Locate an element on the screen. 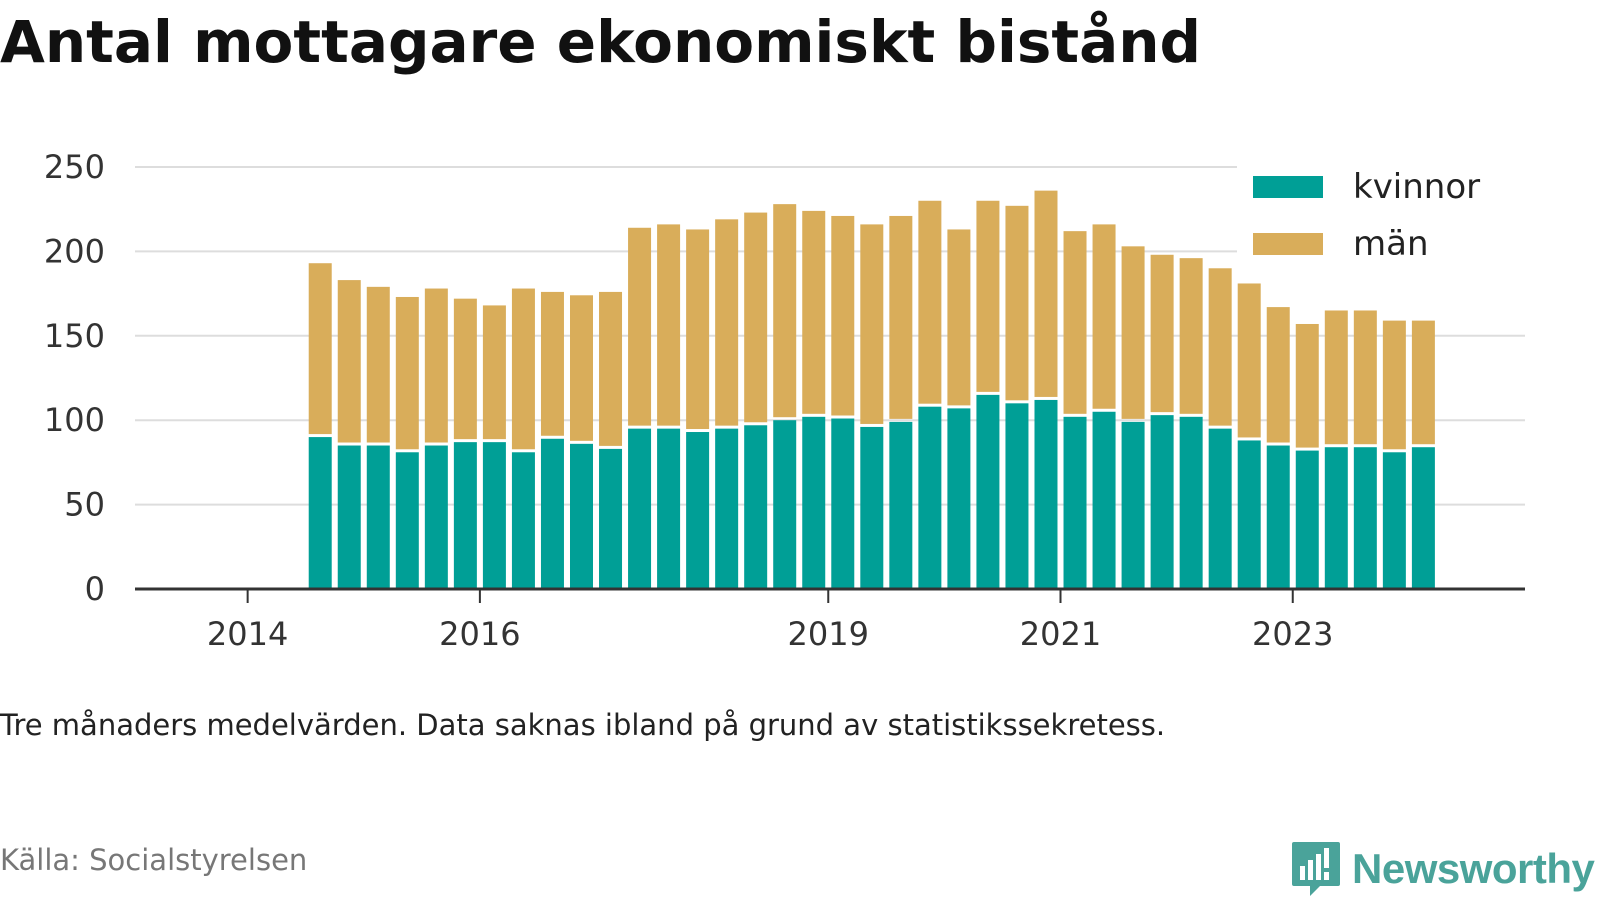  brand-name: Newsworthy is located at coordinates (1473, 868).